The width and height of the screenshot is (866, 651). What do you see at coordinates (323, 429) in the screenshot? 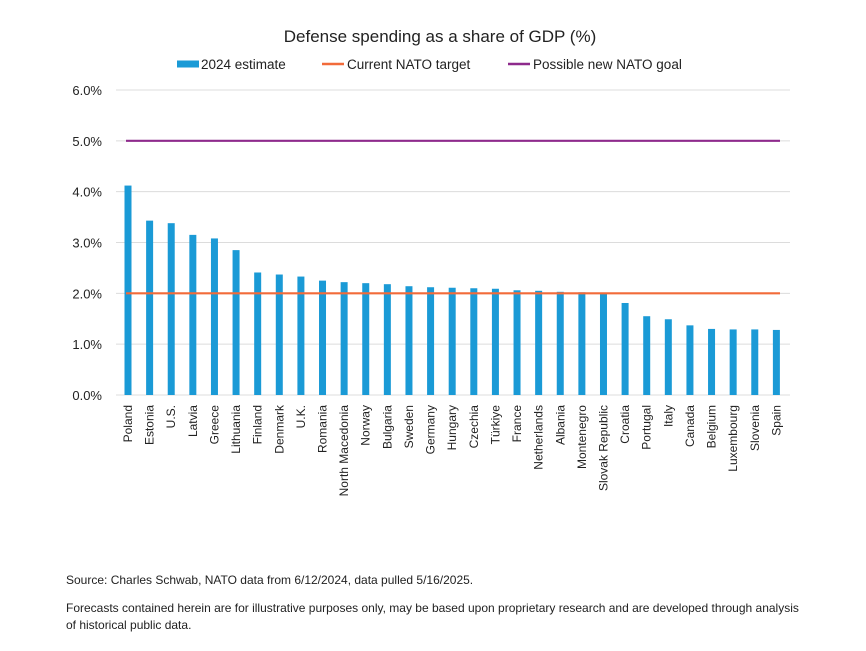
I see `x-tick-label: Romania` at bounding box center [323, 429].